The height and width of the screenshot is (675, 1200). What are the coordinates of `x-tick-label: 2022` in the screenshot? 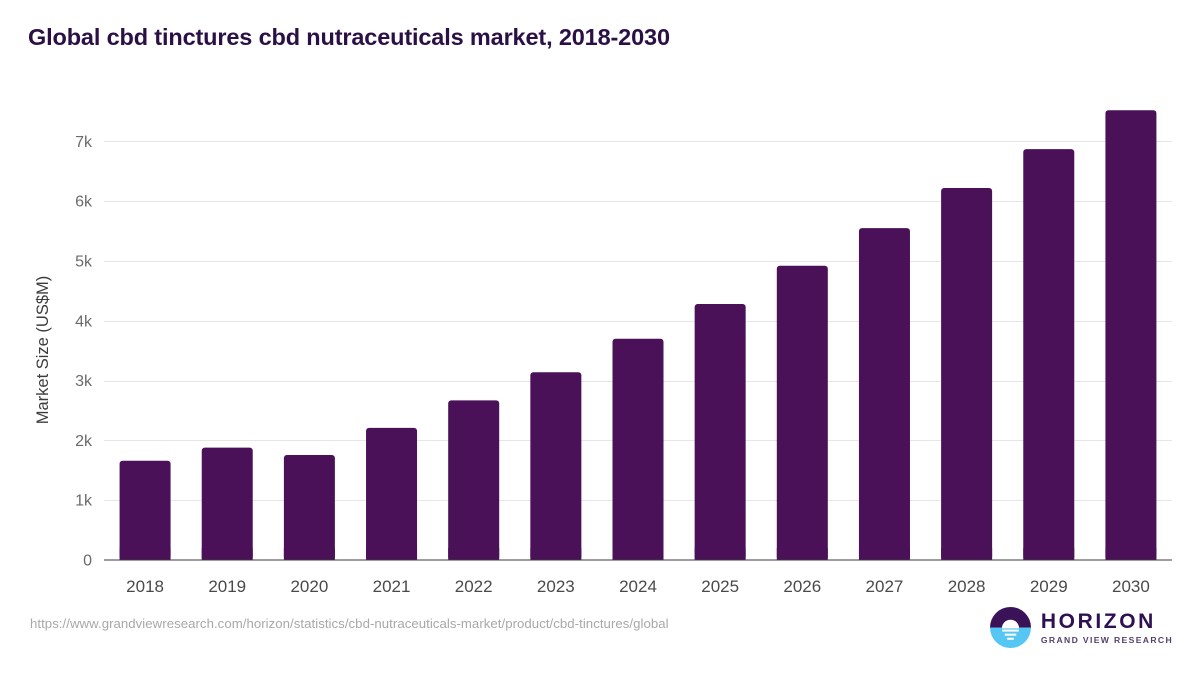 It's located at (474, 586).